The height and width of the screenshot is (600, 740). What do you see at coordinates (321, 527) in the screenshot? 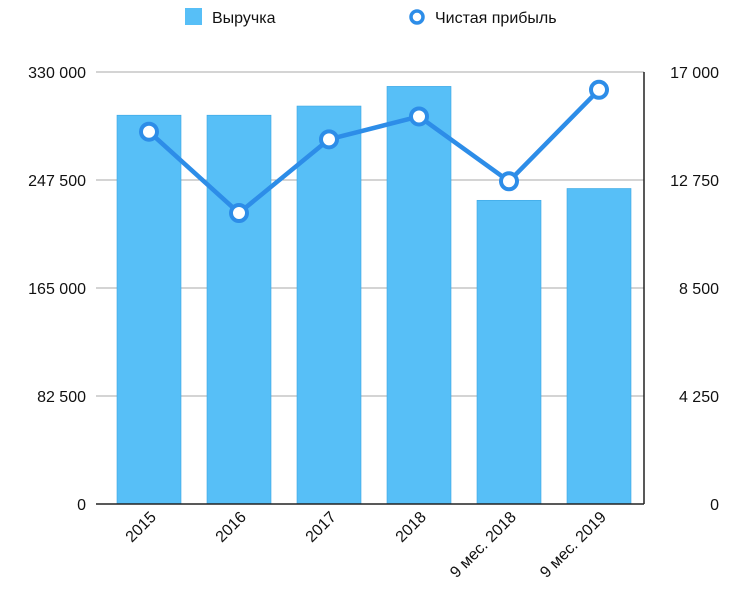
I see `x-tick-label: 2017` at bounding box center [321, 527].